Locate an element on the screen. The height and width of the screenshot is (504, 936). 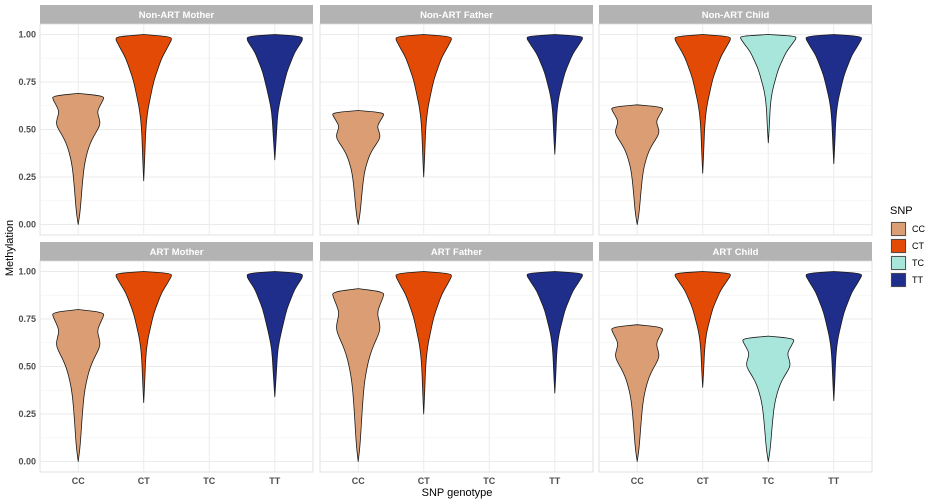
legend-key-tt is located at coordinates (898, 280).